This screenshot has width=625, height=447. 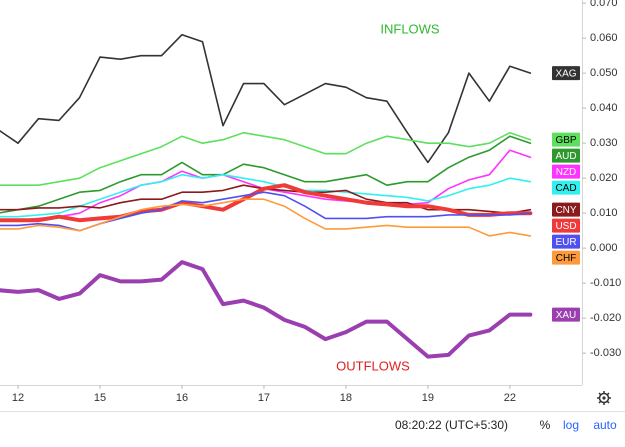 I want to click on y-tick-label: 0.010, so click(x=604, y=213).